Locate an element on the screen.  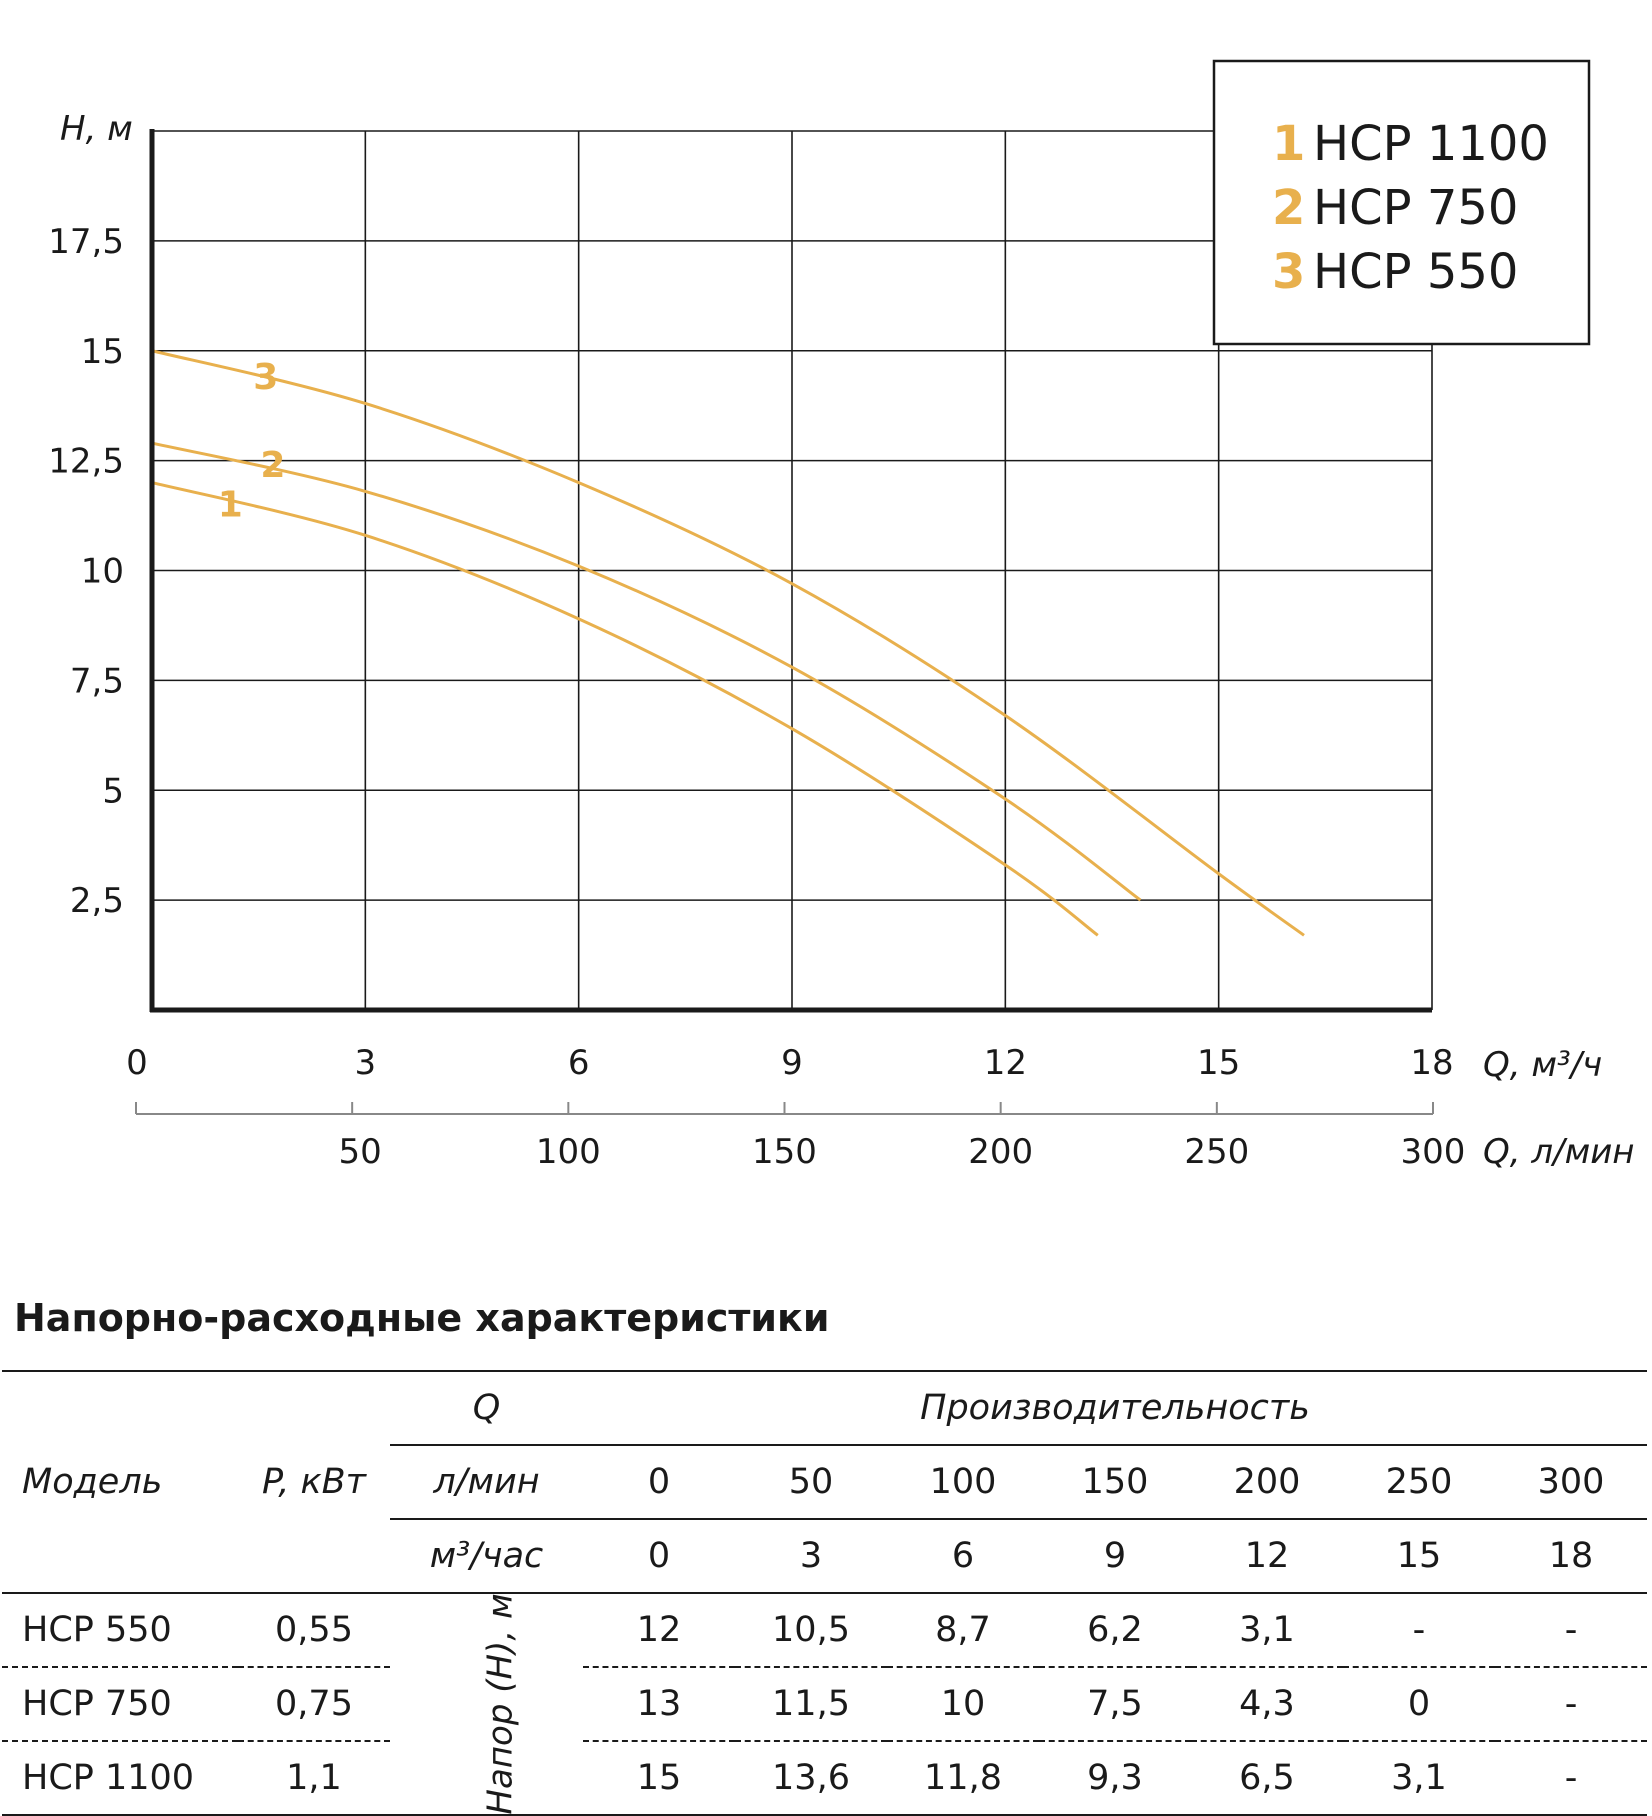
value-cell: 15 is located at coordinates (659, 1778).